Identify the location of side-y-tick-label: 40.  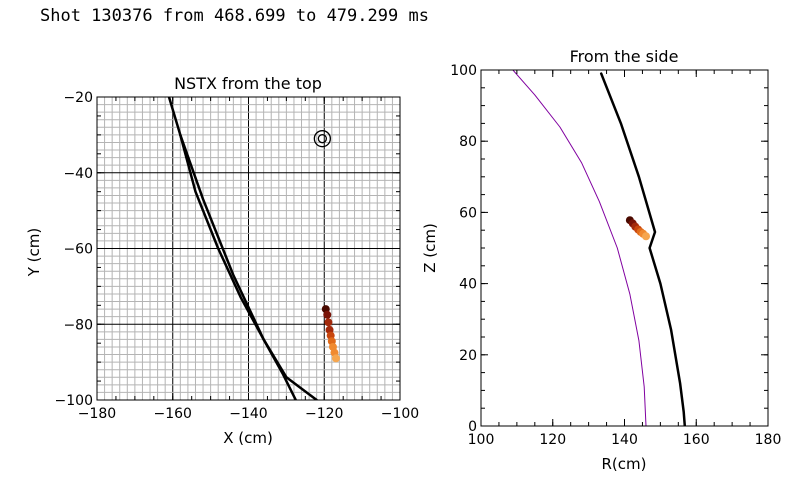
(468, 285).